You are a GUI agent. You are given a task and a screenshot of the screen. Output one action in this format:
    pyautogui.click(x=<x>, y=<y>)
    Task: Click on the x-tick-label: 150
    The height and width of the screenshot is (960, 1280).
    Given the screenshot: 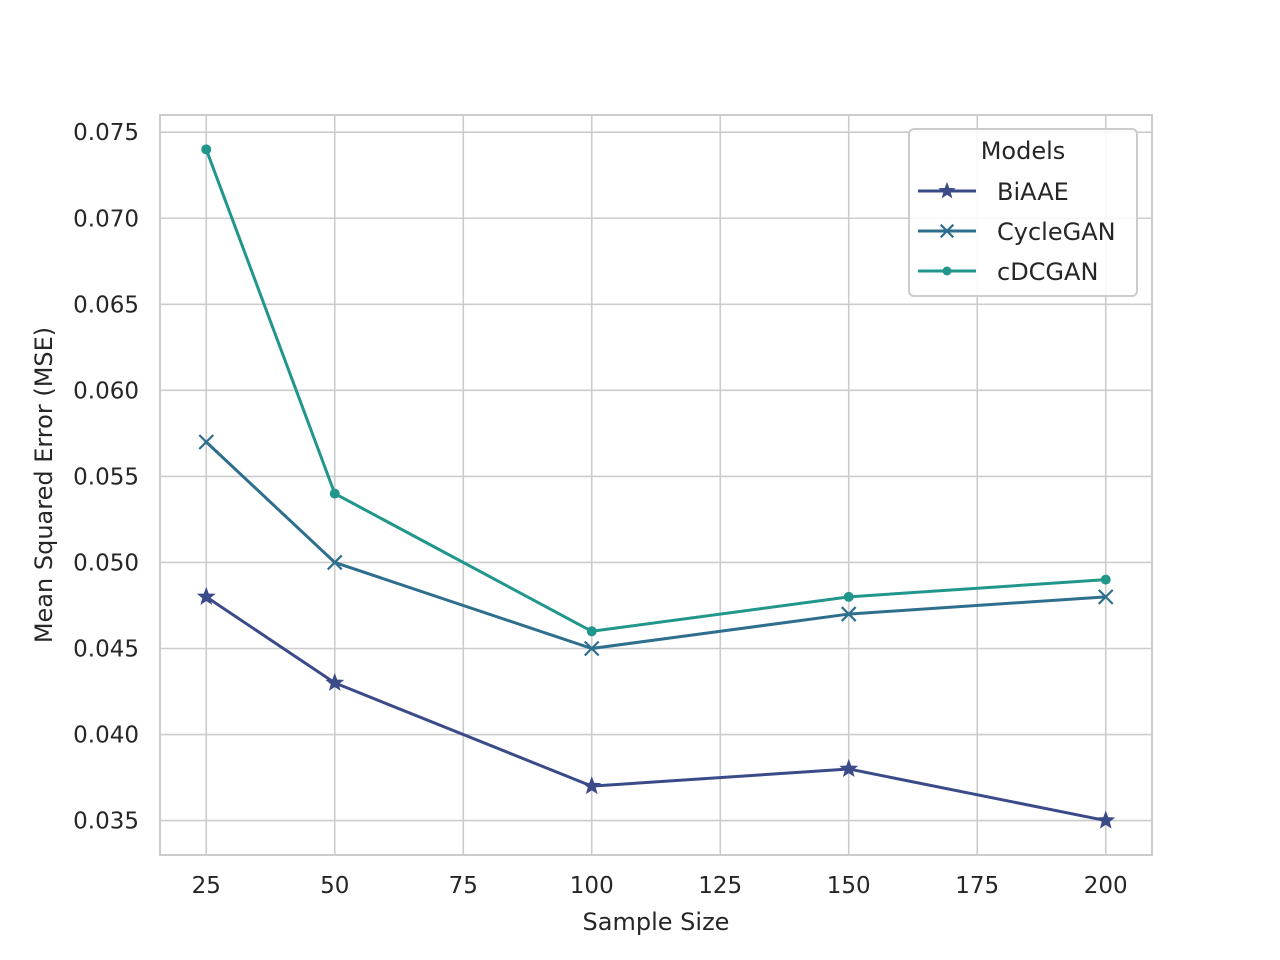 What is the action you would take?
    pyautogui.click(x=849, y=886)
    